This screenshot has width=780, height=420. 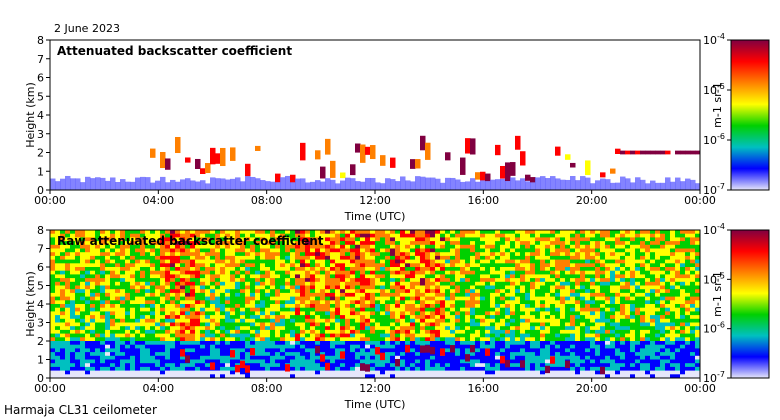 What do you see at coordinates (375, 162) in the screenshot?
I see `backscatter-field` at bounding box center [375, 162].